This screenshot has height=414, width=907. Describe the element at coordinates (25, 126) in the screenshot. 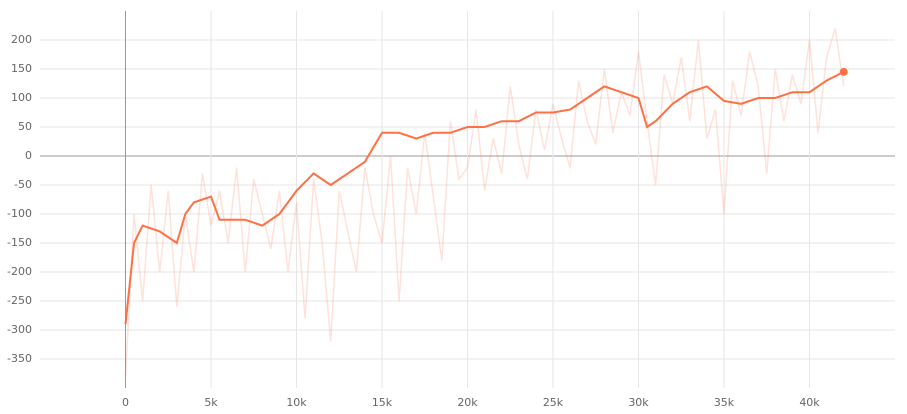

I see `y-tick-label: 50` at that location.